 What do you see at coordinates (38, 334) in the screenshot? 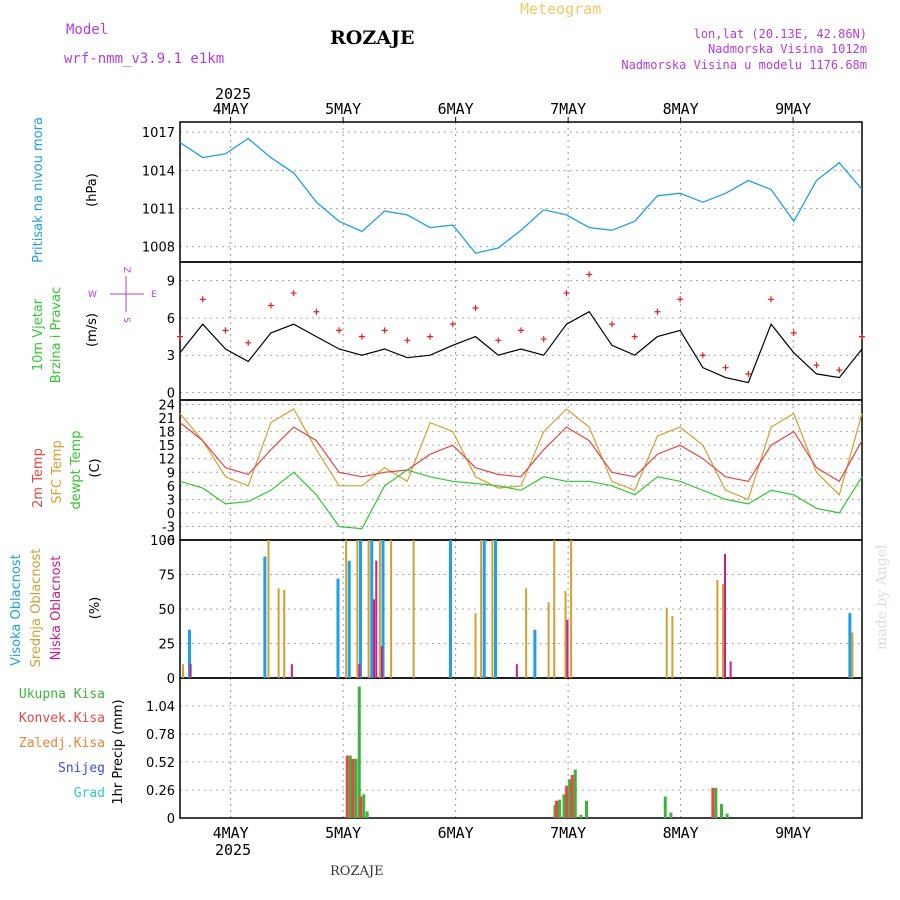
I see `wind-title-1: 10m Vjetar` at bounding box center [38, 334].